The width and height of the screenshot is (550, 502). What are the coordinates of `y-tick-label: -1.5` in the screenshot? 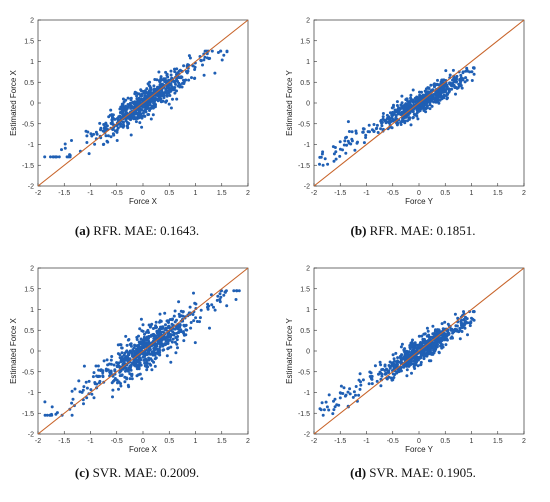 It's located at (304, 166).